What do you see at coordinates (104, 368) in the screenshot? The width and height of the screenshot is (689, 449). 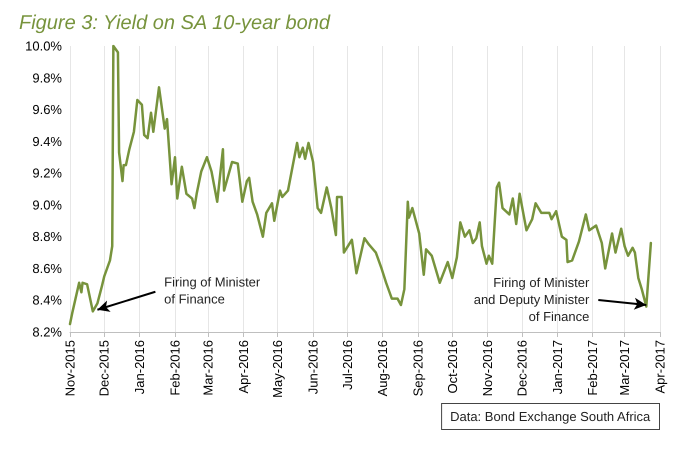 I see `x-tick-label: Dec-2015` at bounding box center [104, 368].